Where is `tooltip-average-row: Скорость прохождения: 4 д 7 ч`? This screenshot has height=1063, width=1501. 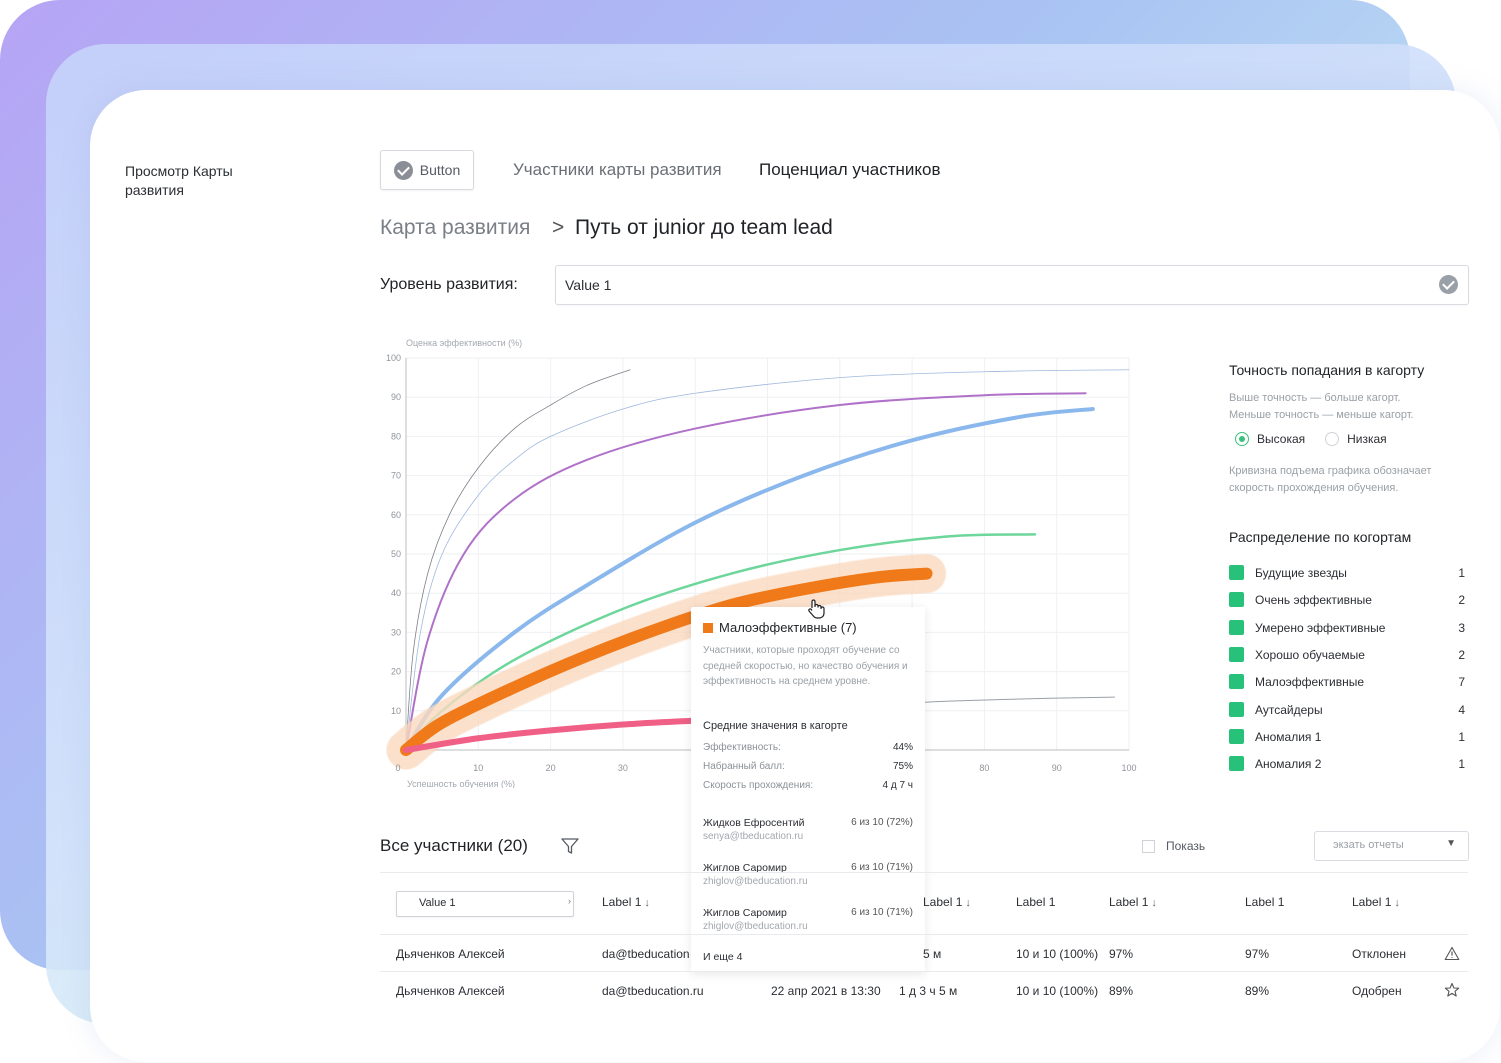
tooltip-average-row: Скорость прохождения: 4 д 7 ч is located at coordinates (808, 785).